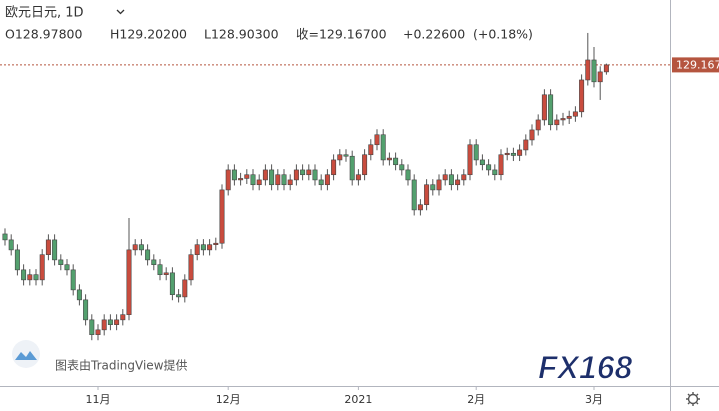 The height and width of the screenshot is (411, 719). What do you see at coordinates (476, 399) in the screenshot?
I see `x-tick-label: 2月` at bounding box center [476, 399].